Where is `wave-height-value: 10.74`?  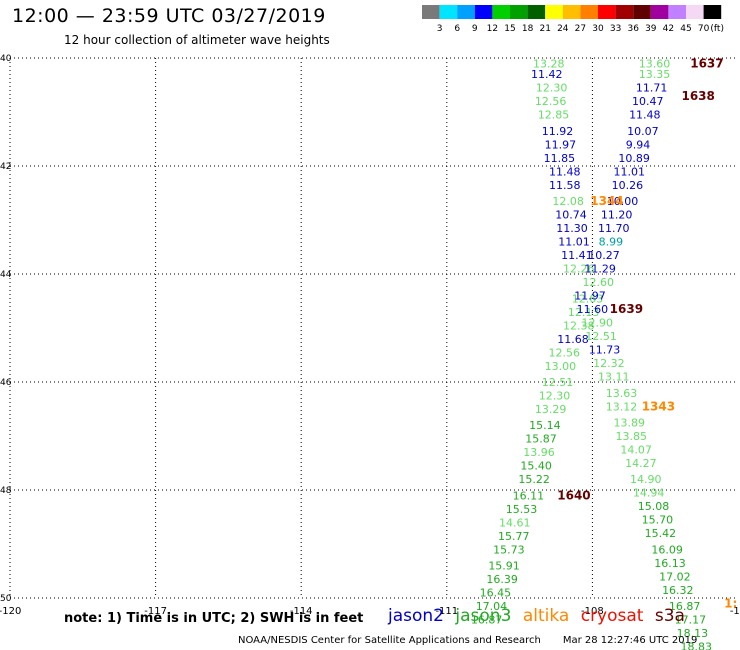
wave-height-value: 10.74 is located at coordinates (571, 215).